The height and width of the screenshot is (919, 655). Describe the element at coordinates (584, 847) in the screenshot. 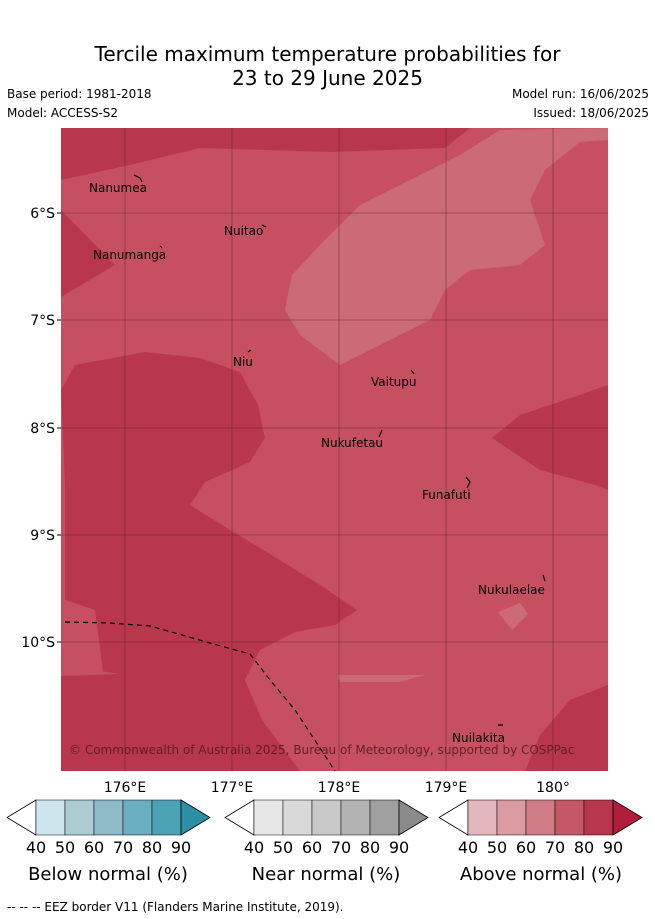

I see `above-tick-80: 80` at that location.